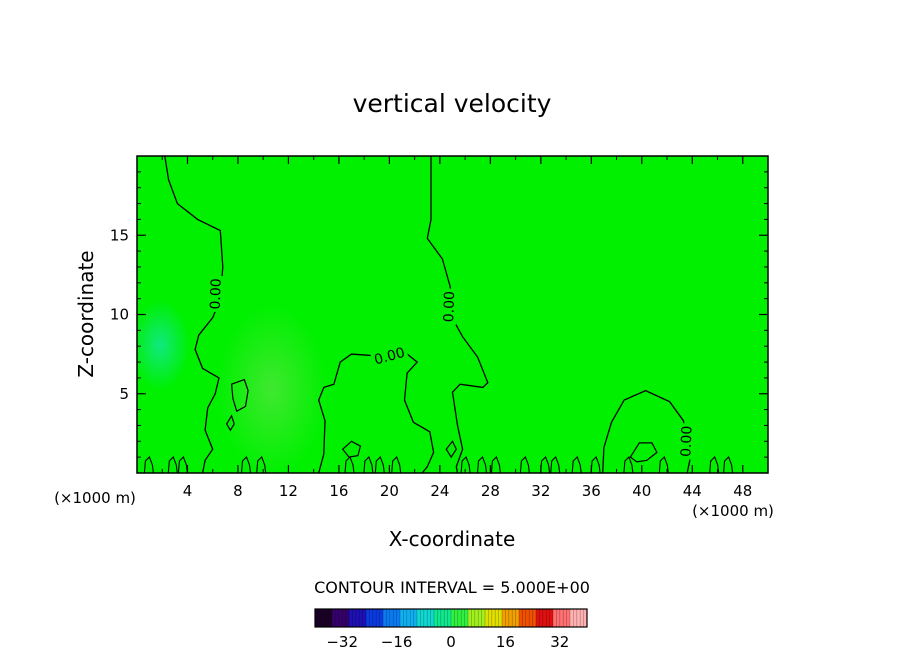 This screenshot has height=654, width=904. I want to click on y-tick-label: 15, so click(119, 235).